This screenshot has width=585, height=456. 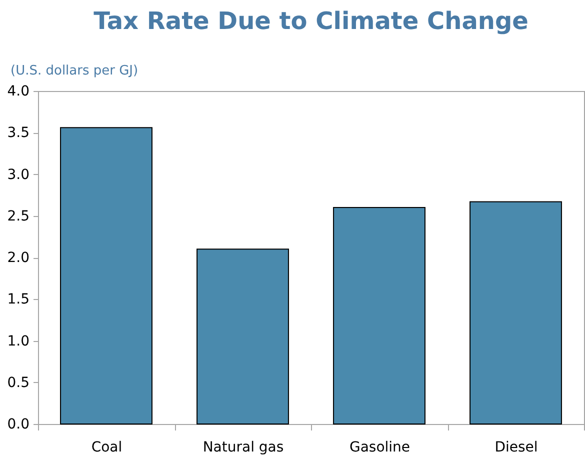 What do you see at coordinates (74, 71) in the screenshot?
I see `y-axis-title: (U.S. dollars per GJ)` at bounding box center [74, 71].